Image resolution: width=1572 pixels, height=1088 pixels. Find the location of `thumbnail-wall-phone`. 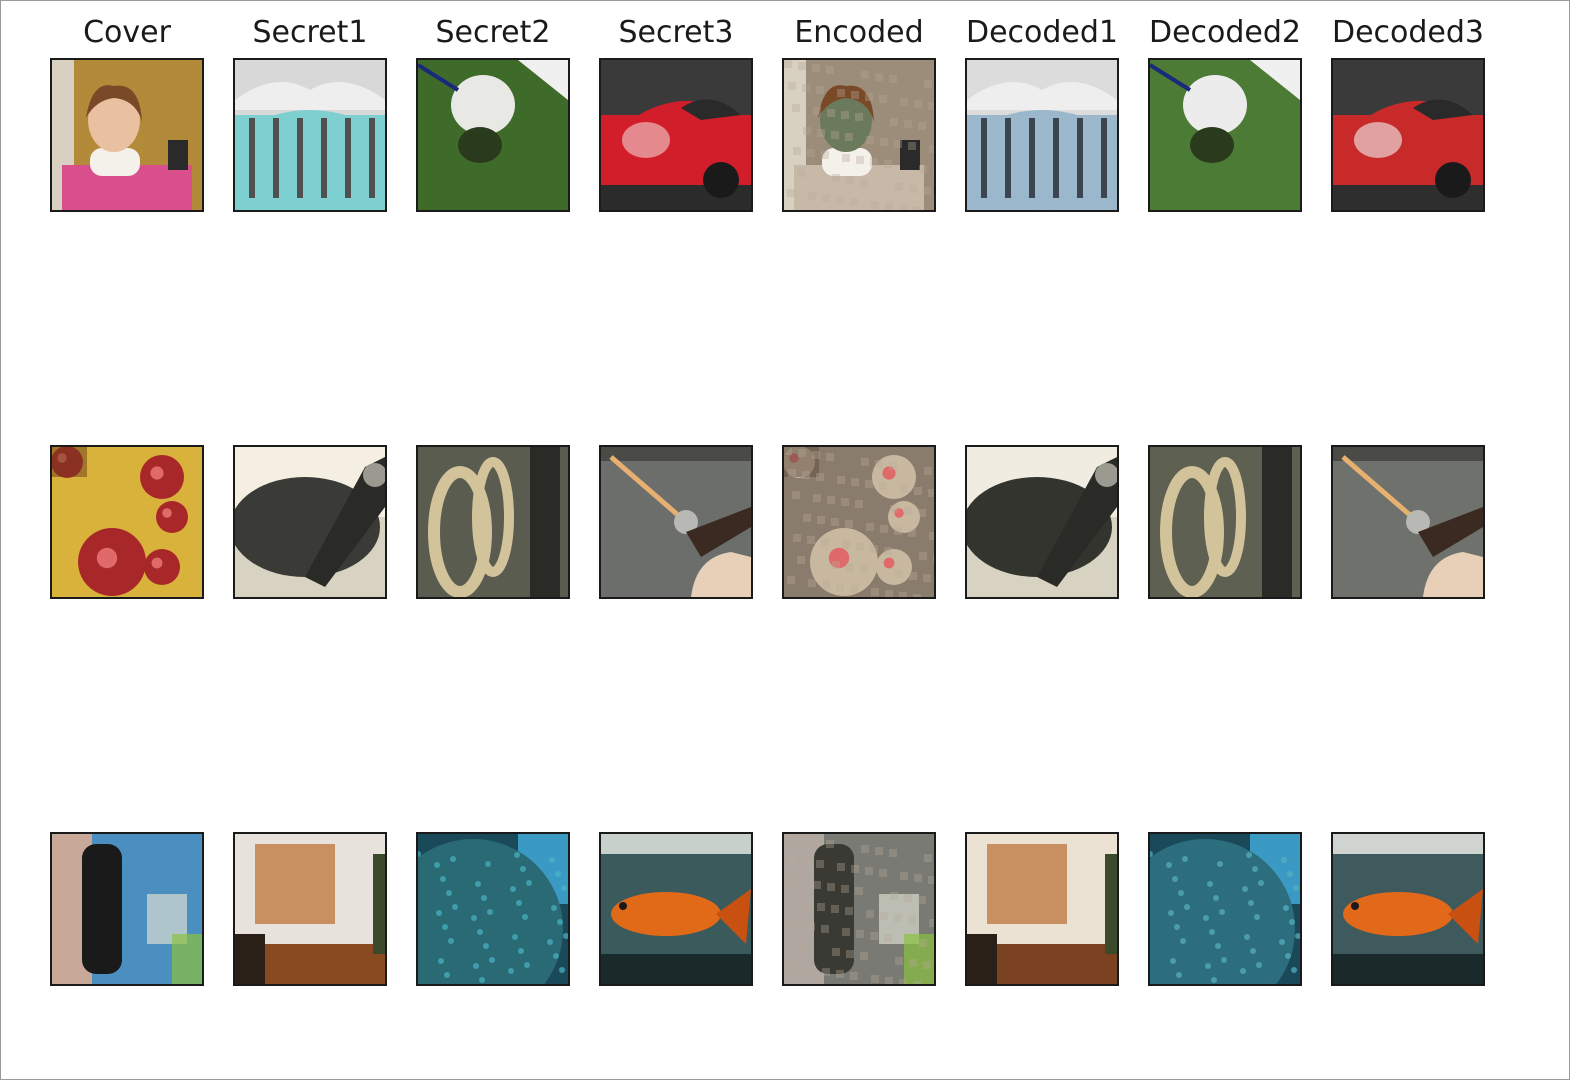

thumbnail-wall-phone is located at coordinates (127, 909).